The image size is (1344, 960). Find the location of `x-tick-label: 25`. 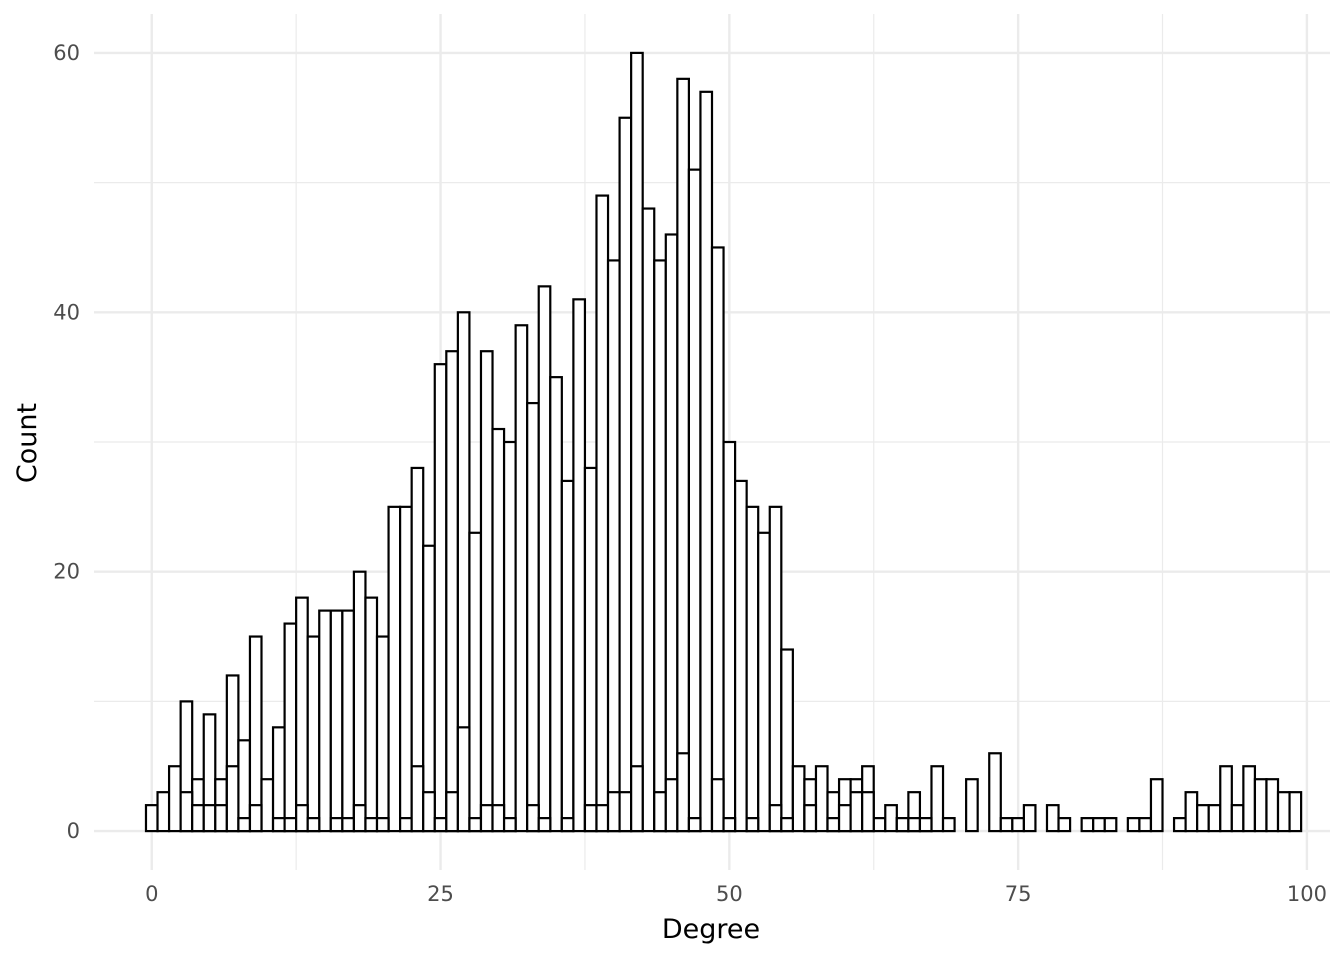

x-tick-label: 25 is located at coordinates (440, 894).